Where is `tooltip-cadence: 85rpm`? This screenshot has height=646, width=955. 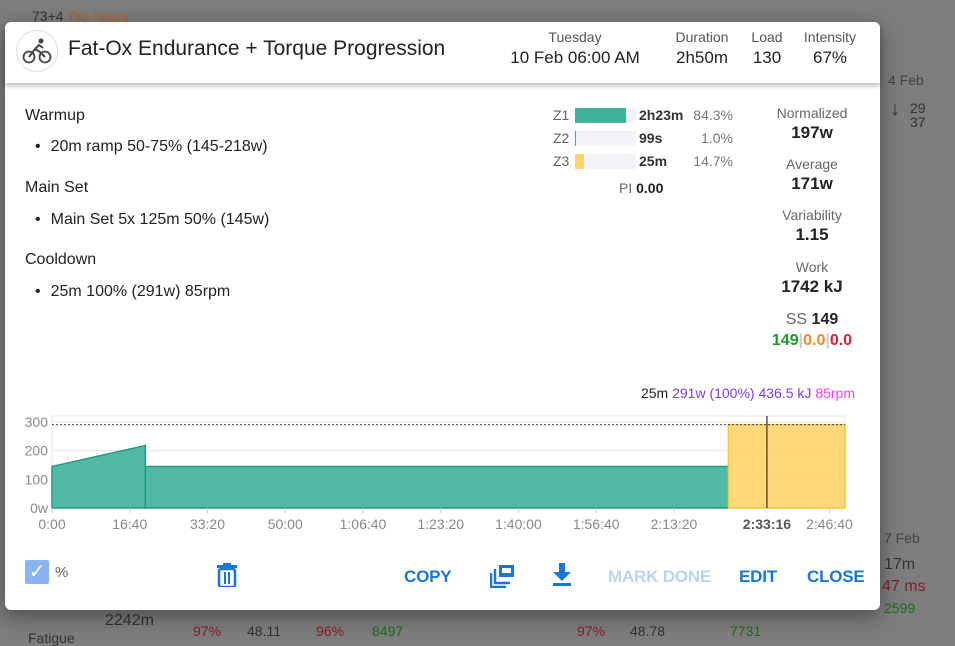
tooltip-cadence: 85rpm is located at coordinates (835, 393).